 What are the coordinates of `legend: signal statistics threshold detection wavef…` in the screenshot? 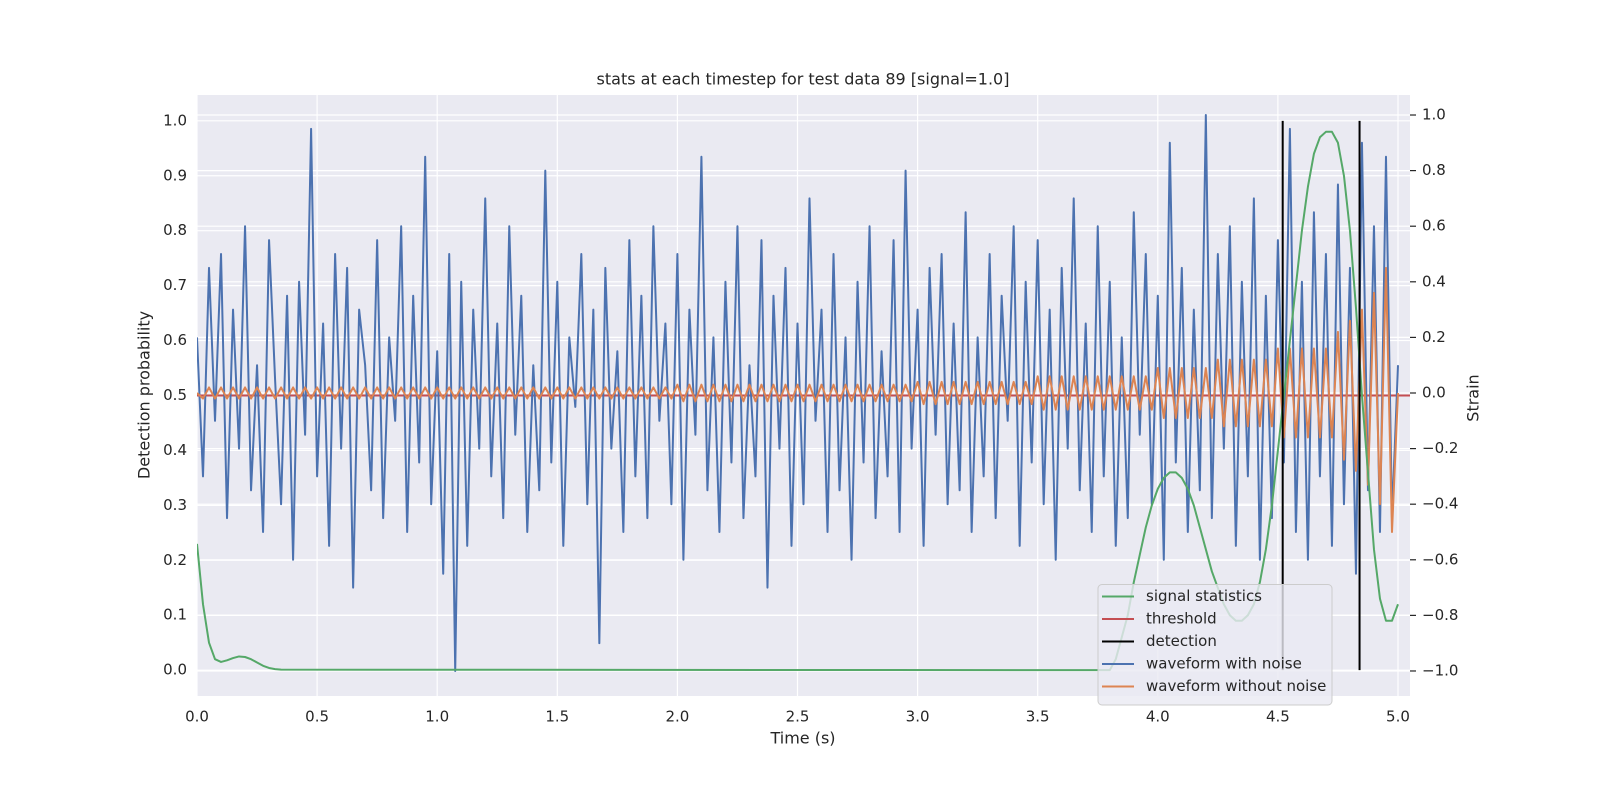 It's located at (1215, 645).